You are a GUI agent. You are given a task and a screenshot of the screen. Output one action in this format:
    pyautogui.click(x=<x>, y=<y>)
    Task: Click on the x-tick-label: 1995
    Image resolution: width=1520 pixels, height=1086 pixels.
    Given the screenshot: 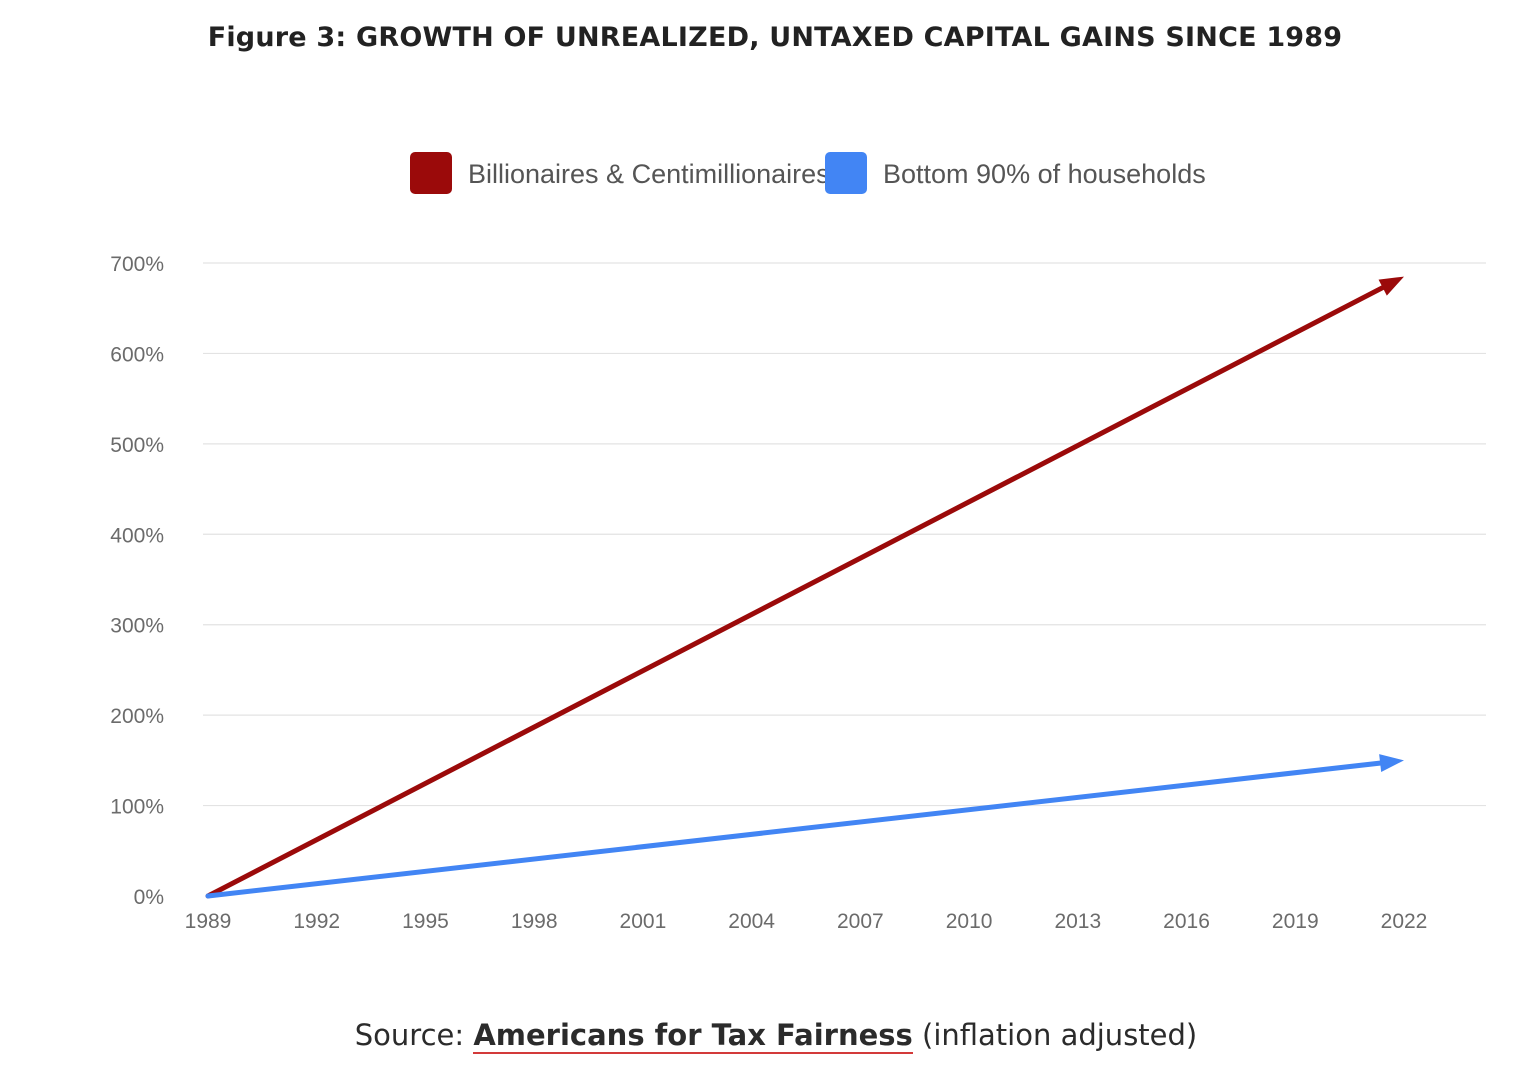 What is the action you would take?
    pyautogui.click(x=425, y=921)
    